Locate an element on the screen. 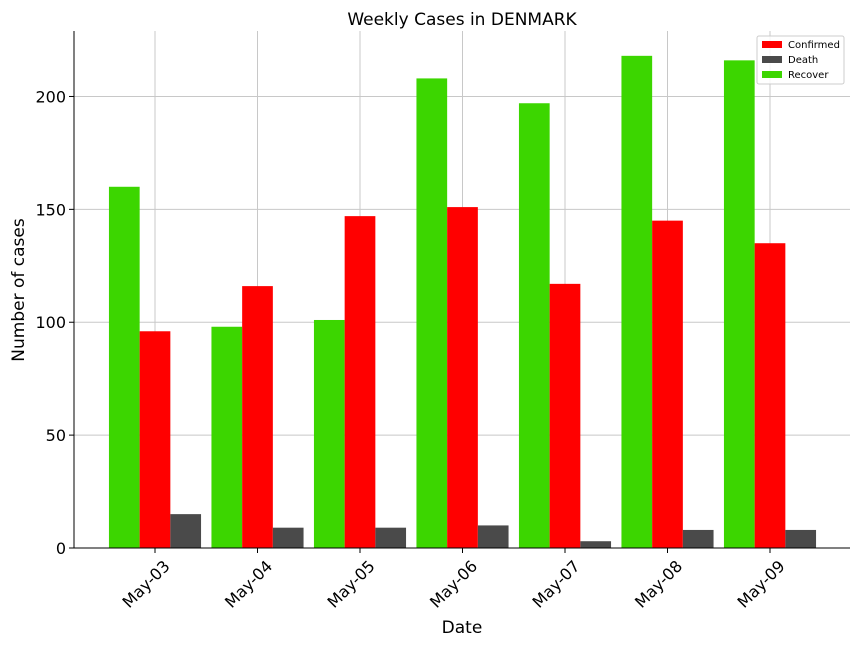  x-tick-label: May-06 is located at coordinates (453, 584).